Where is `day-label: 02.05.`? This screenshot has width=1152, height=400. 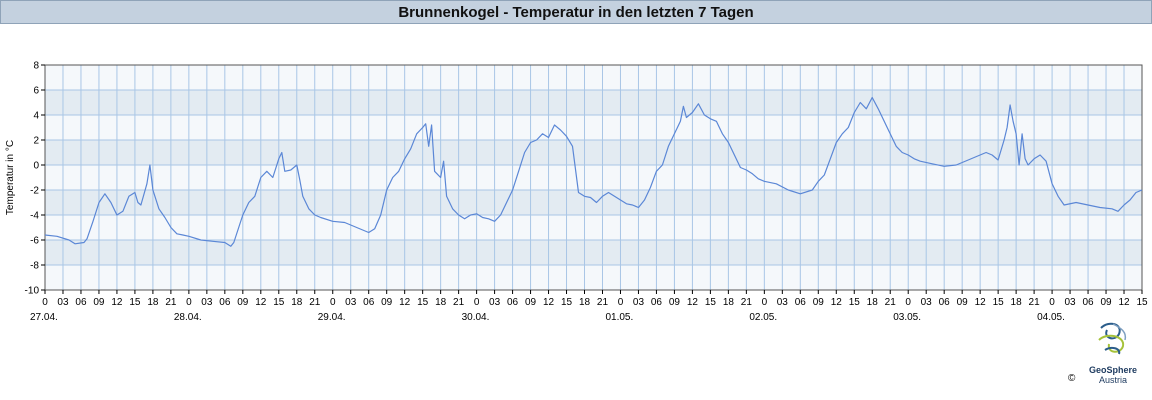
day-label: 02.05. is located at coordinates (763, 317).